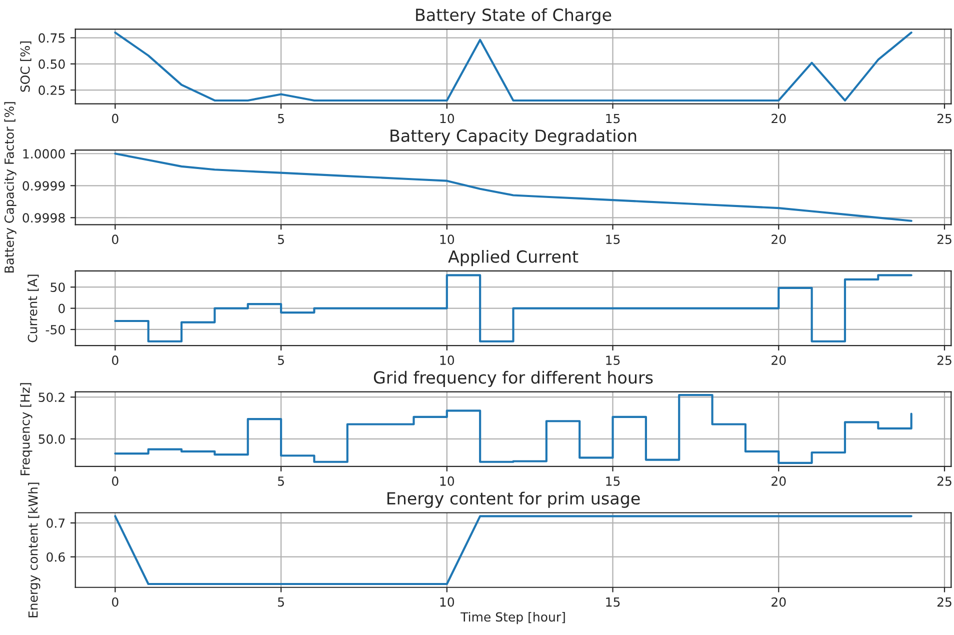 This screenshot has width=954, height=635. Describe the element at coordinates (513, 378) in the screenshot. I see `chart-title: Grid frequency for different hours` at that location.